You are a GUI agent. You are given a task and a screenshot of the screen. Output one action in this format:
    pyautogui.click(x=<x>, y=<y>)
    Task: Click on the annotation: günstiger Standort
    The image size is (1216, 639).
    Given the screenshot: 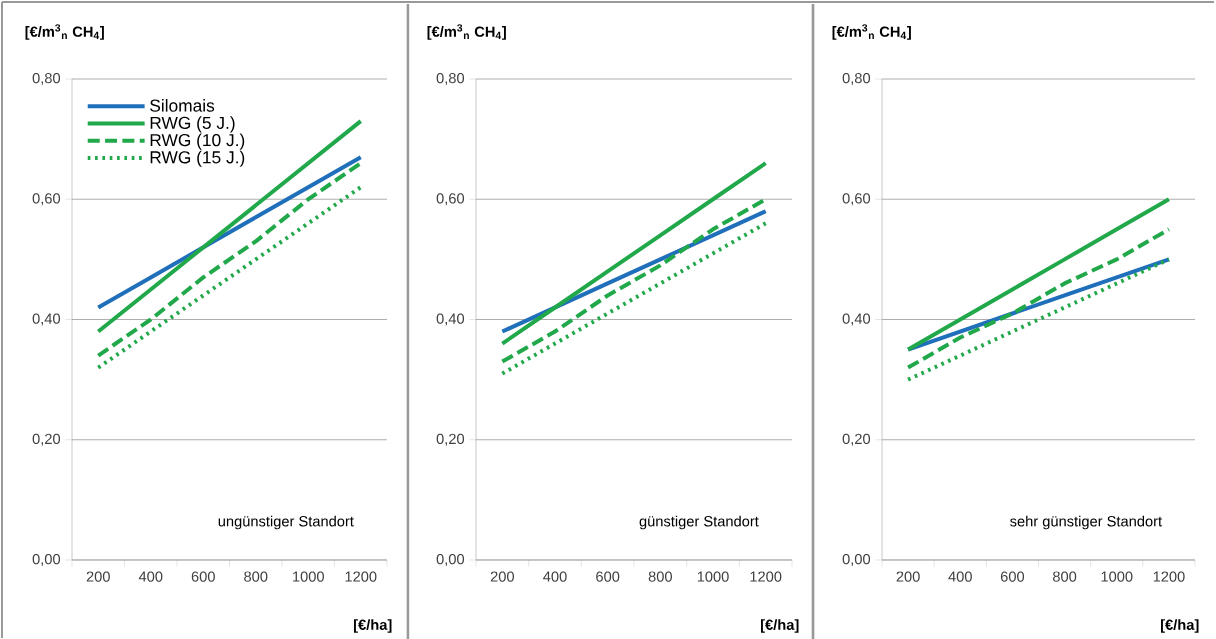 What is the action you would take?
    pyautogui.click(x=699, y=522)
    